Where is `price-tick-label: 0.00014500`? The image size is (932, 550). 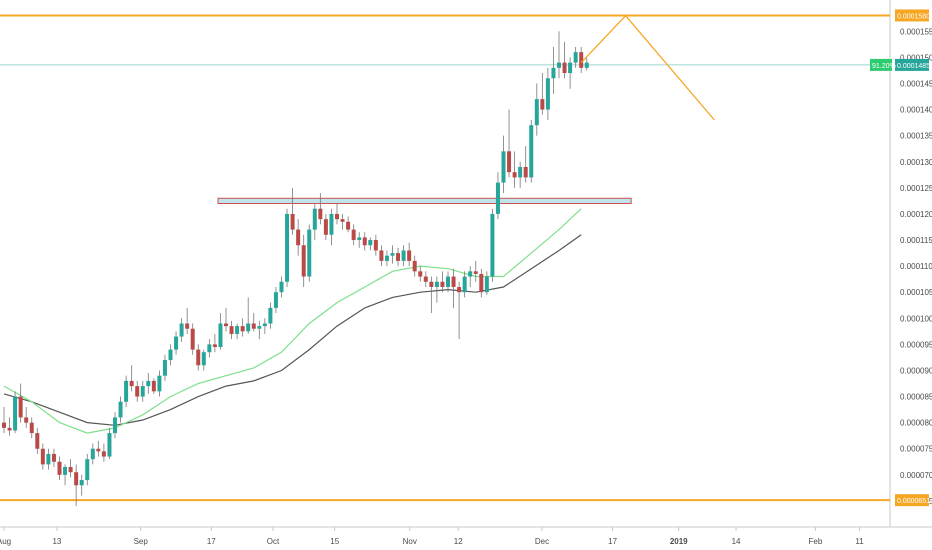 price-tick-label: 0.00014500 is located at coordinates (916, 83).